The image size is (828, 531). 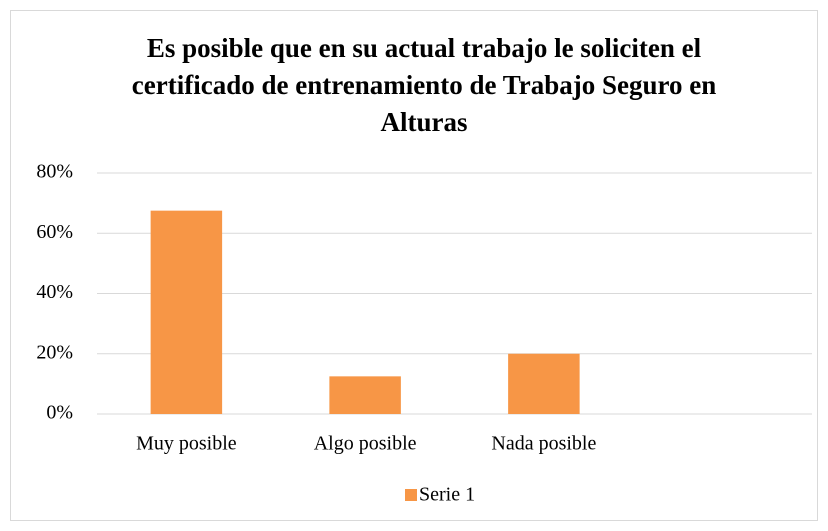 I want to click on legend-label: Serie 1, so click(x=447, y=495).